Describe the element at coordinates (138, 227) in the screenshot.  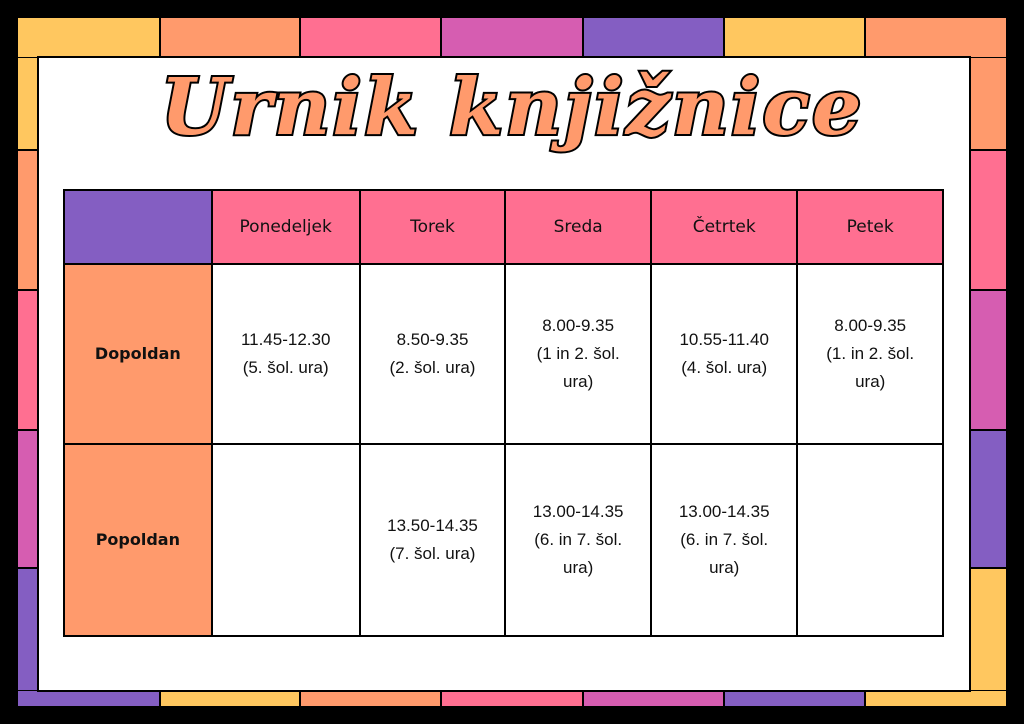
I see `corner-cell` at that location.